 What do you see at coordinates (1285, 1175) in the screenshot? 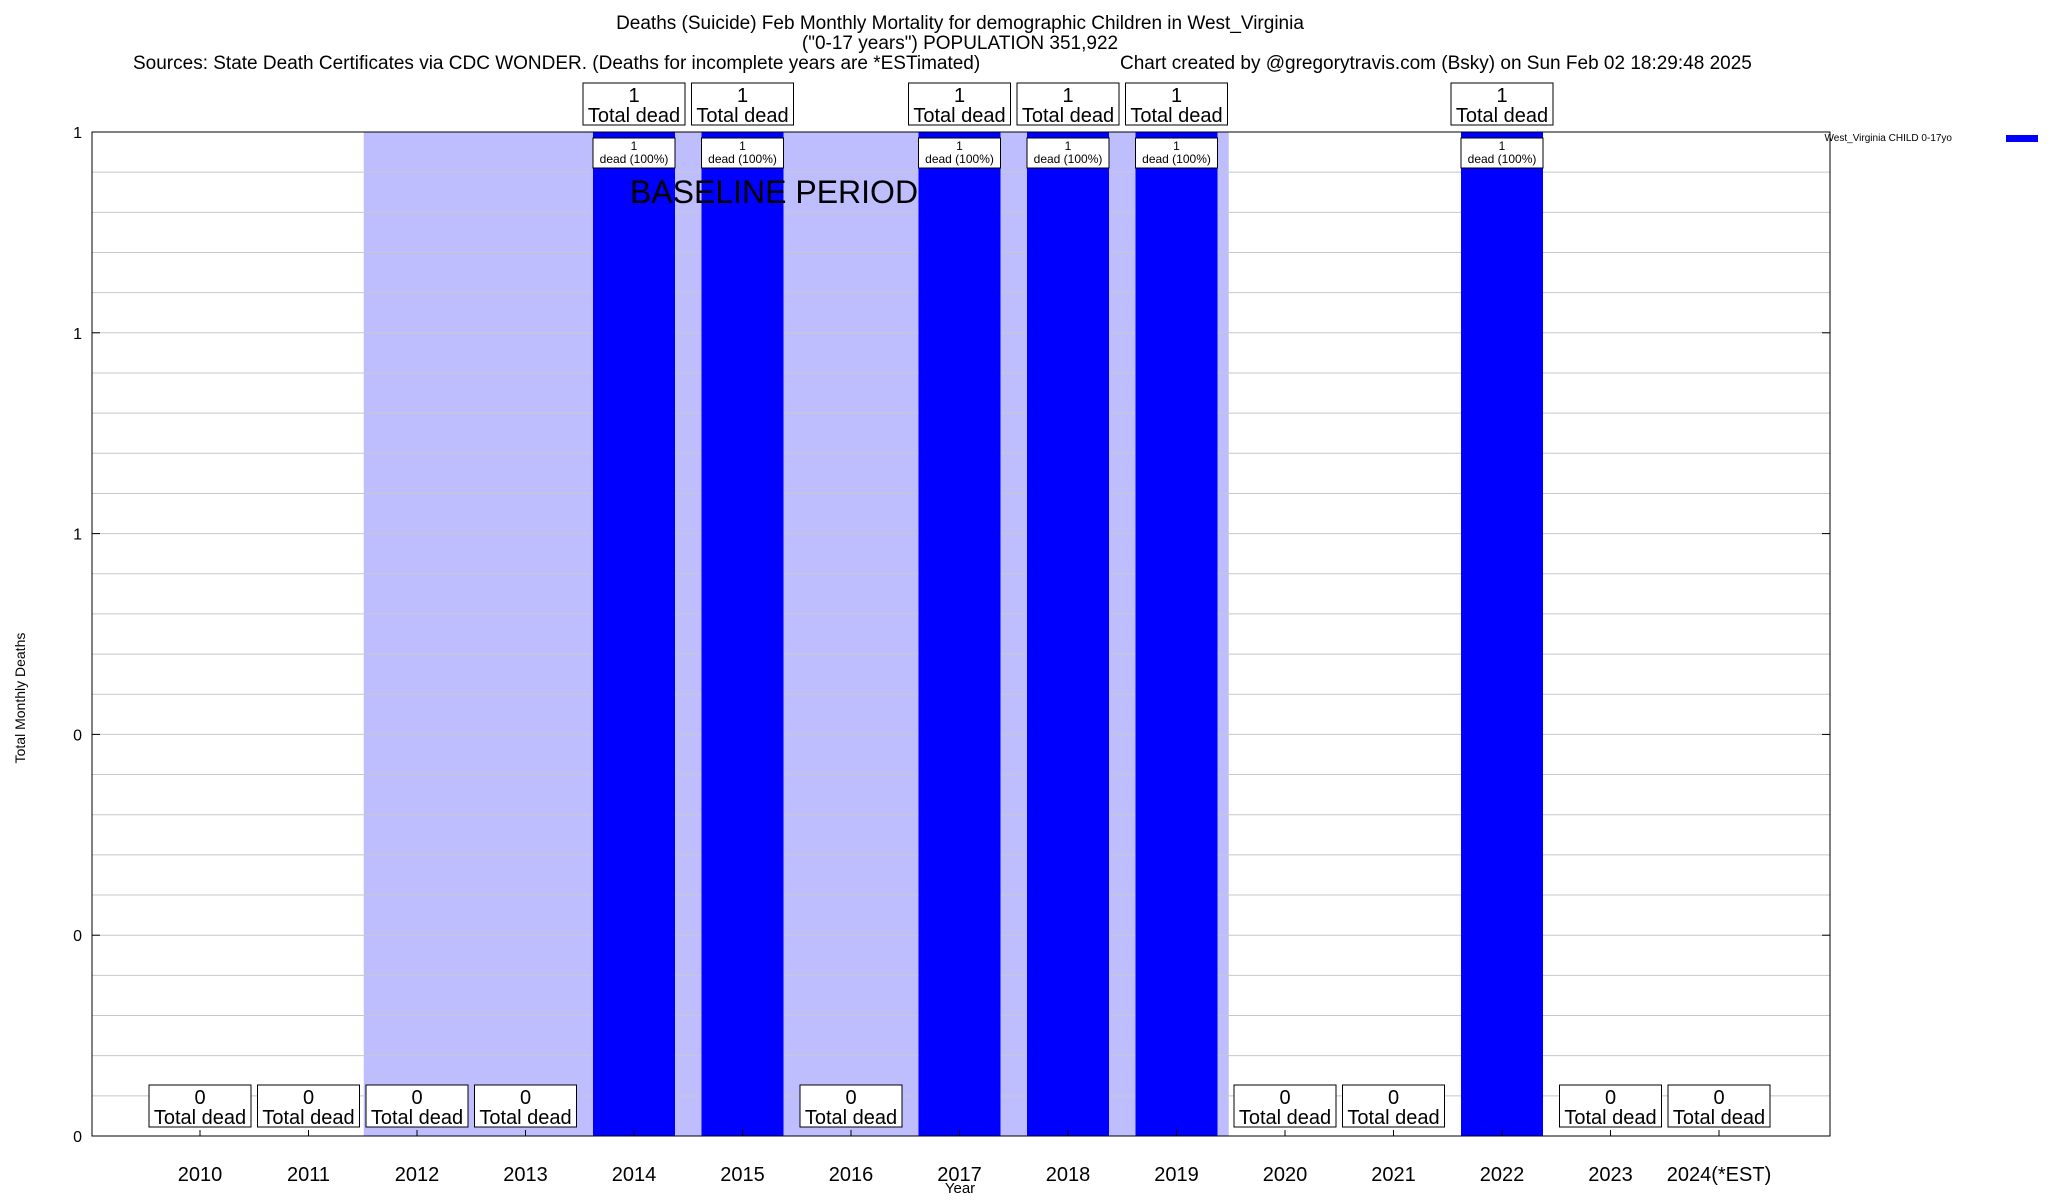
I see `x-tick-label: 2020` at bounding box center [1285, 1175].